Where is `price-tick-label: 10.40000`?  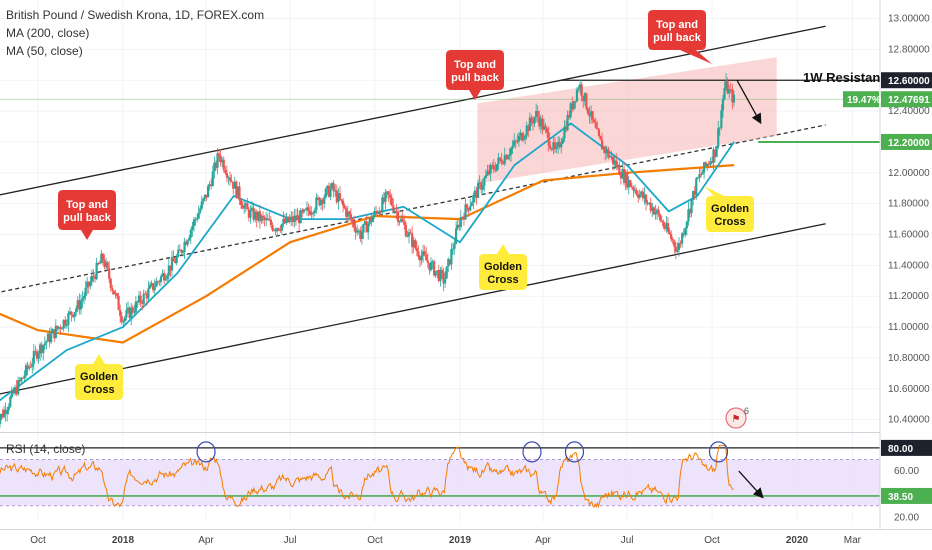 price-tick-label: 10.40000 is located at coordinates (909, 420).